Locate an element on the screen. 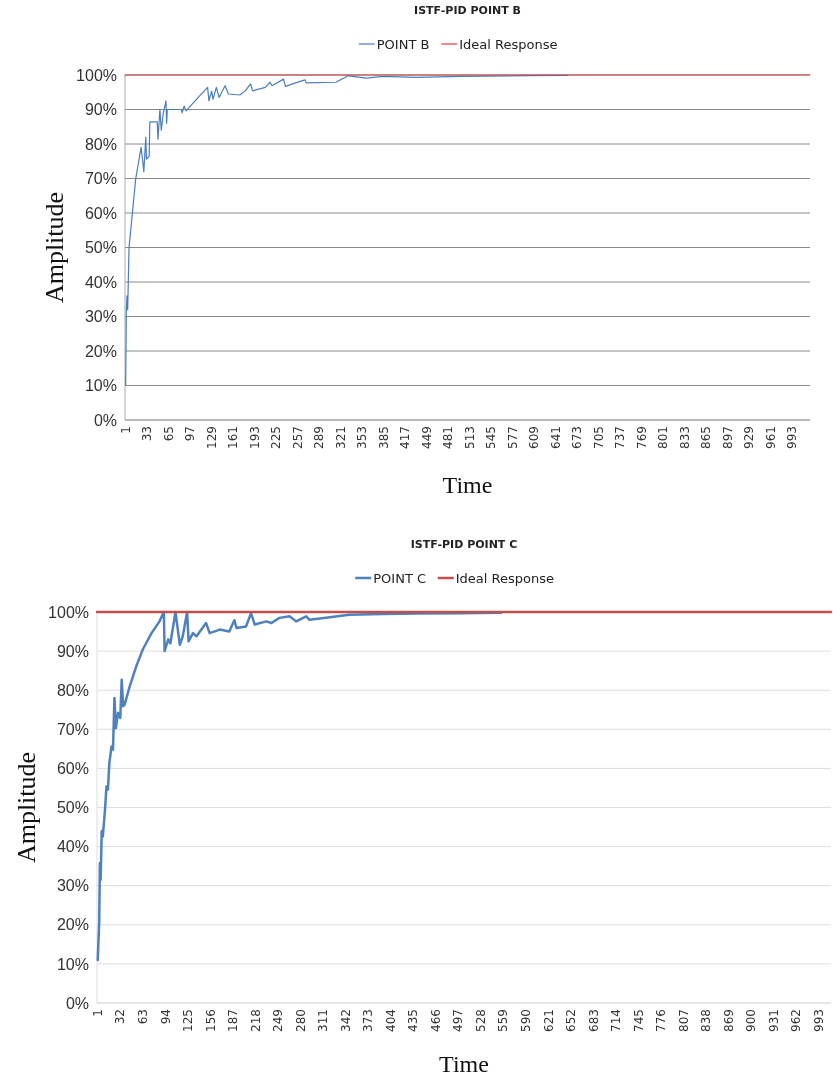  x-tick-label: 404 is located at coordinates (390, 1020).